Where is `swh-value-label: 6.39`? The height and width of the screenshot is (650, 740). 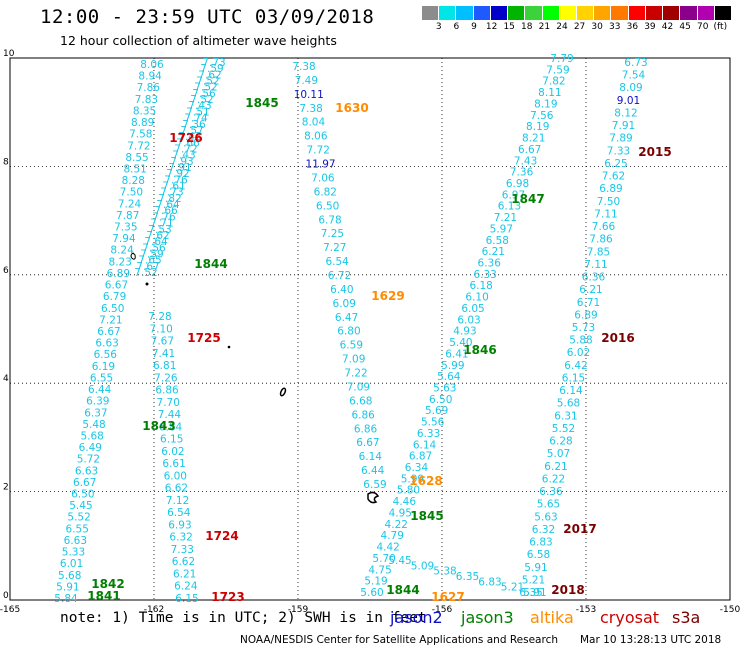 swh-value-label: 6.39 is located at coordinates (97, 402).